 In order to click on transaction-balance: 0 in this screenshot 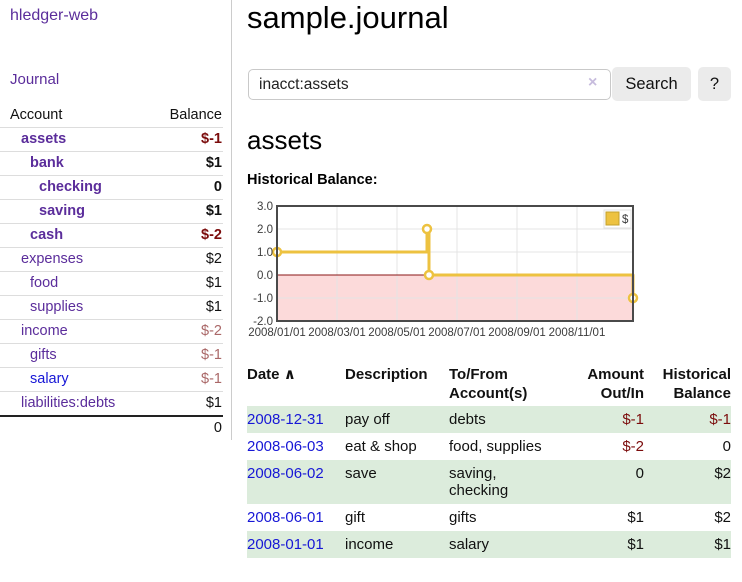, I will do `click(726, 446)`.